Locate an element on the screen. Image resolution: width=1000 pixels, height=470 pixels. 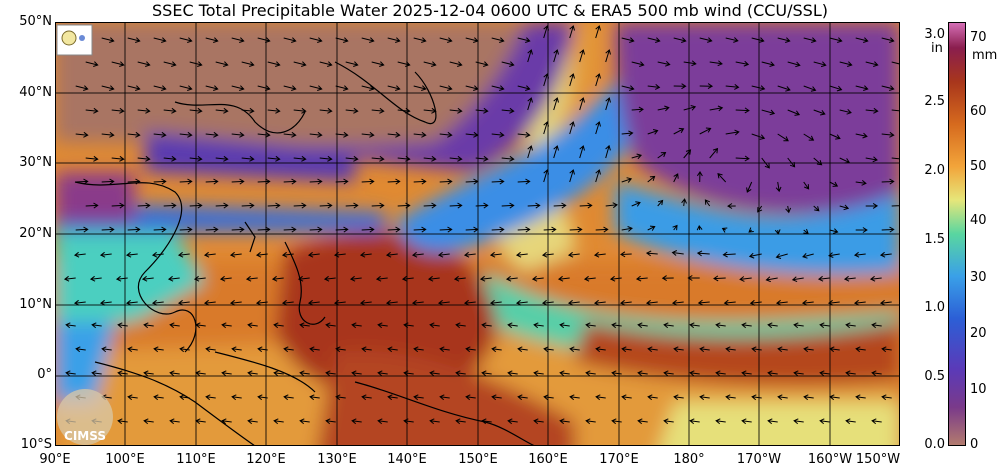
lon-label-150w: 150°W is located at coordinates (878, 459).